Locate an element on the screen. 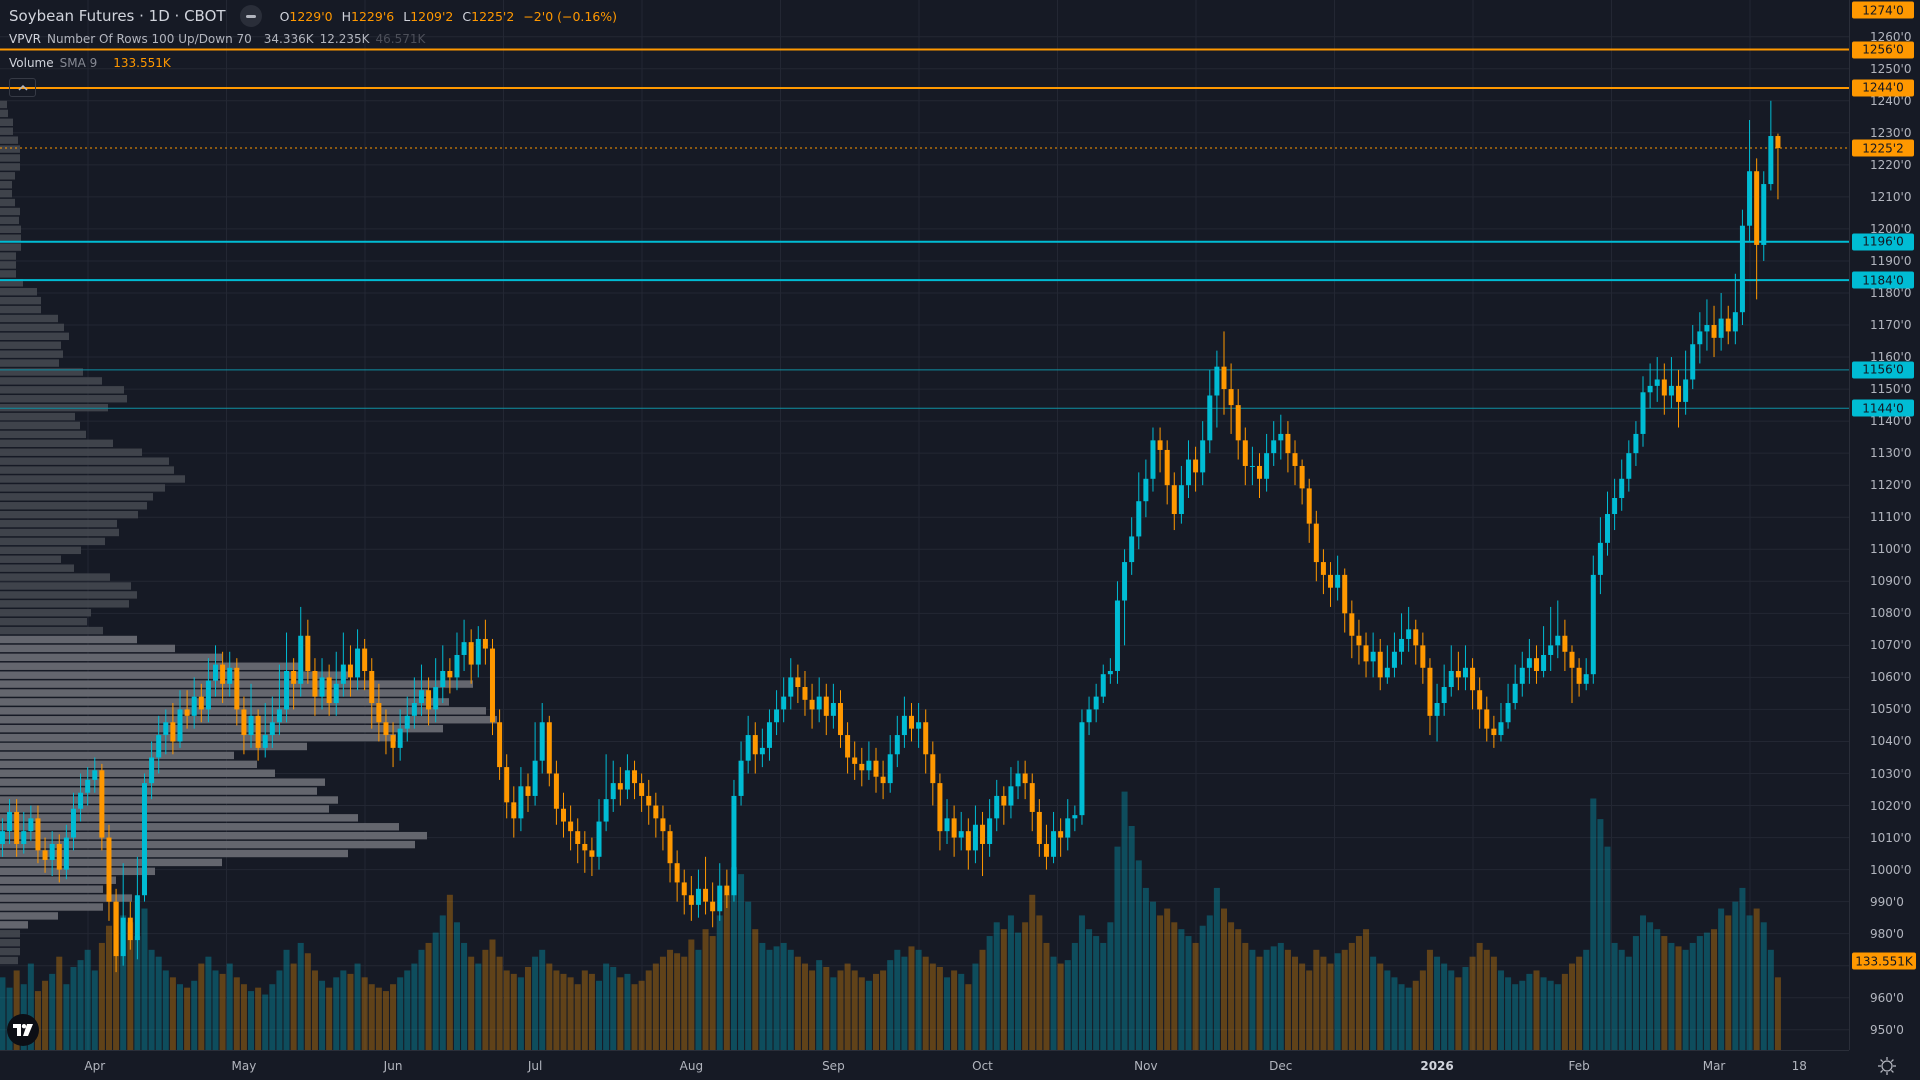 Image resolution: width=1920 pixels, height=1080 pixels. time-tick-label: Feb is located at coordinates (1579, 1066).